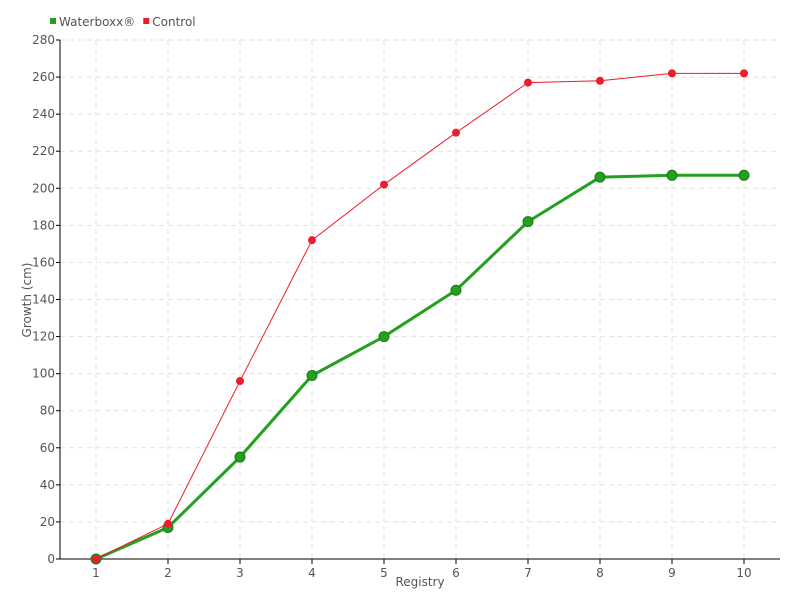 Image resolution: width=800 pixels, height=604 pixels. I want to click on y-tick-label: 60, so click(47, 448).